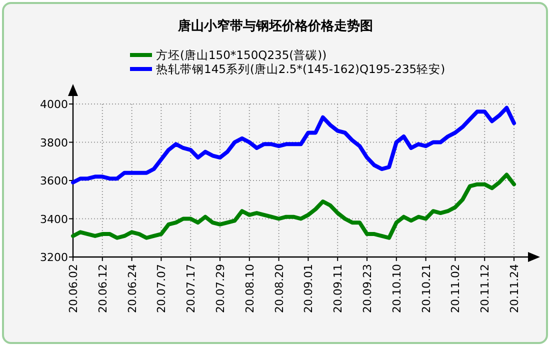  I want to click on x-tick-label: 20.11.02, so click(455, 288).